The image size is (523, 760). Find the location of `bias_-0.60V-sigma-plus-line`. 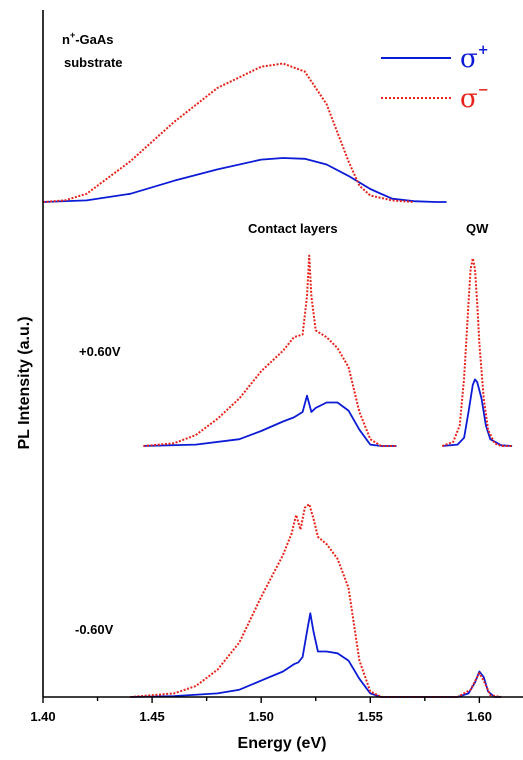

bias_-0.60V-sigma-plus-line is located at coordinates (316, 655).